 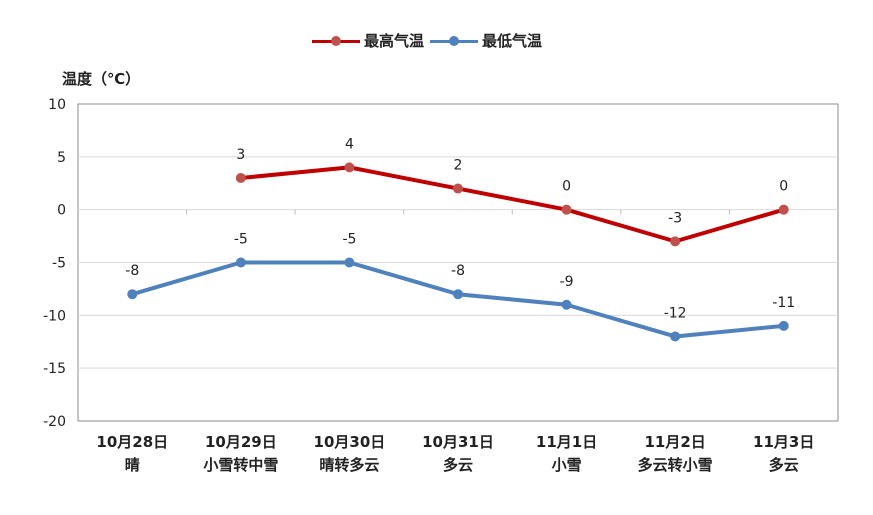 I want to click on legend-swatch-high, so click(x=336, y=41).